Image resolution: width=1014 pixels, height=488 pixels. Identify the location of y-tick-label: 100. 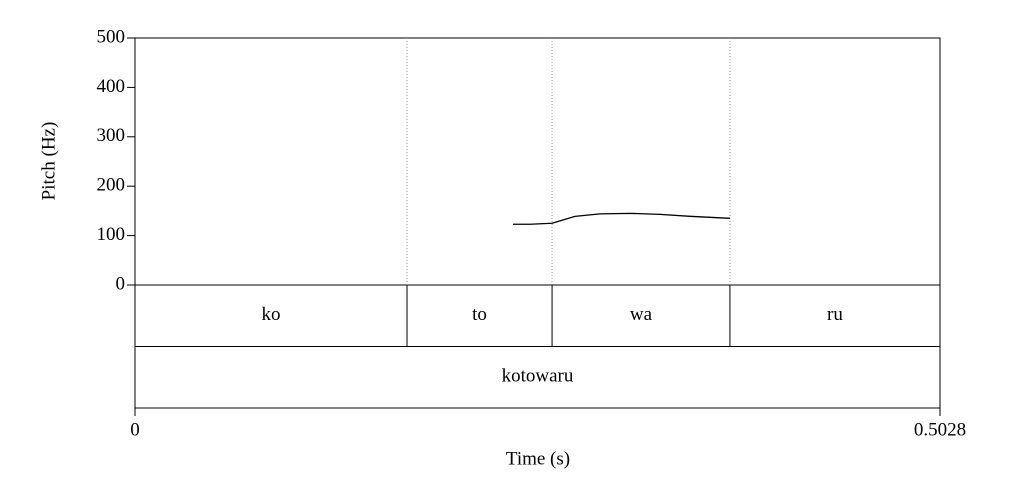
(111, 234).